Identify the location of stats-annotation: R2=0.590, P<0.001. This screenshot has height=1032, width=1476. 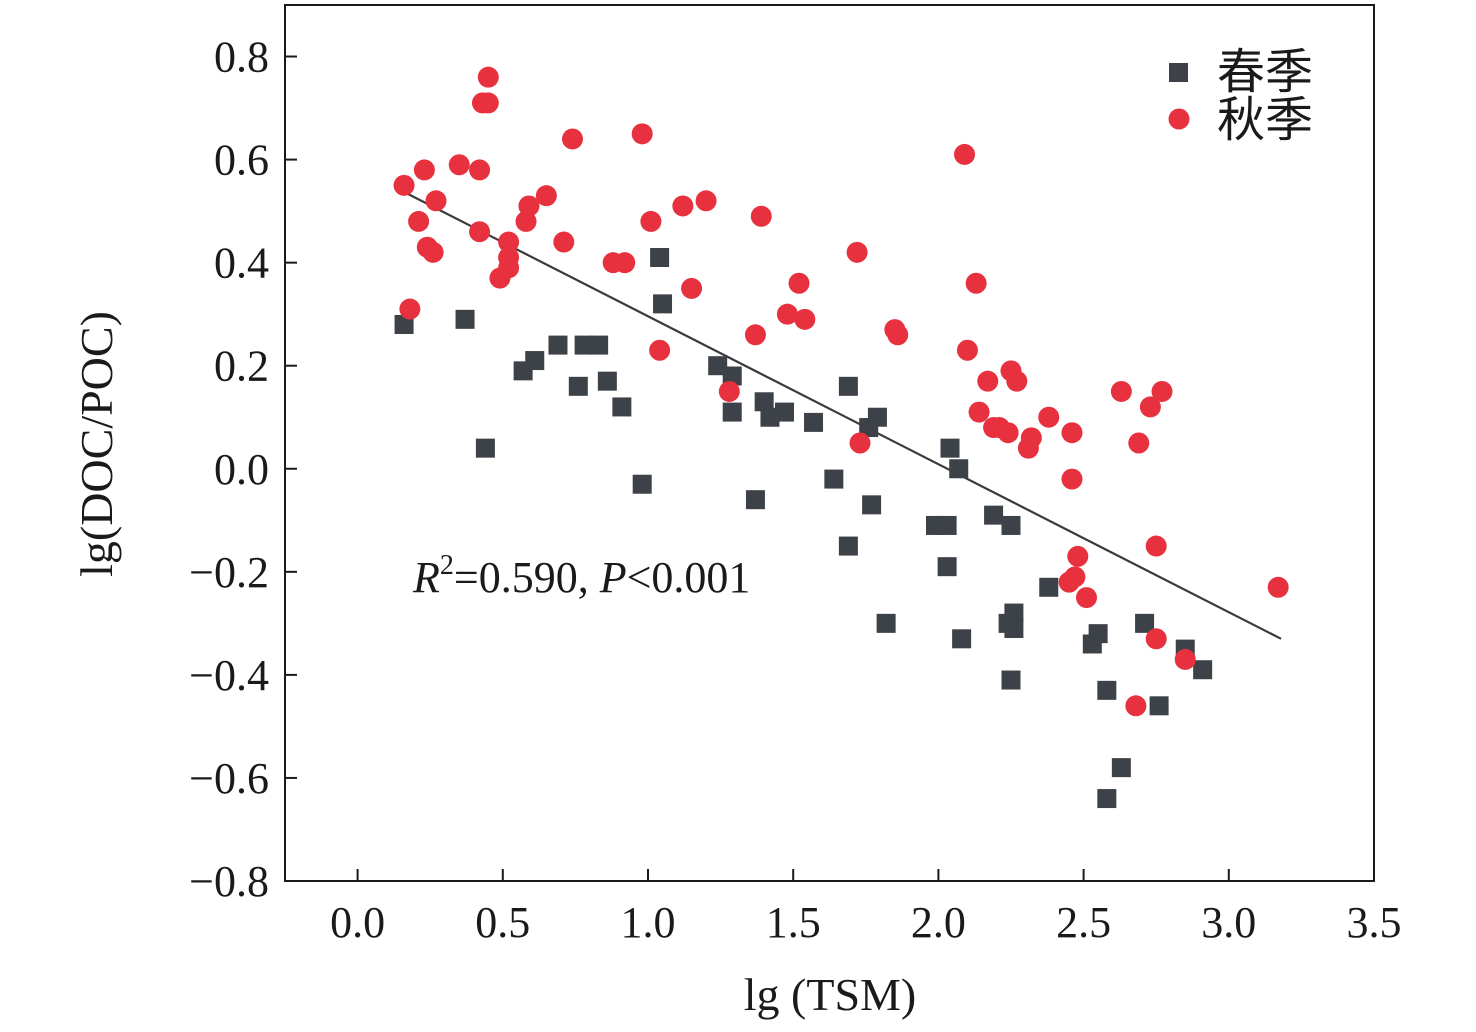
(581, 576).